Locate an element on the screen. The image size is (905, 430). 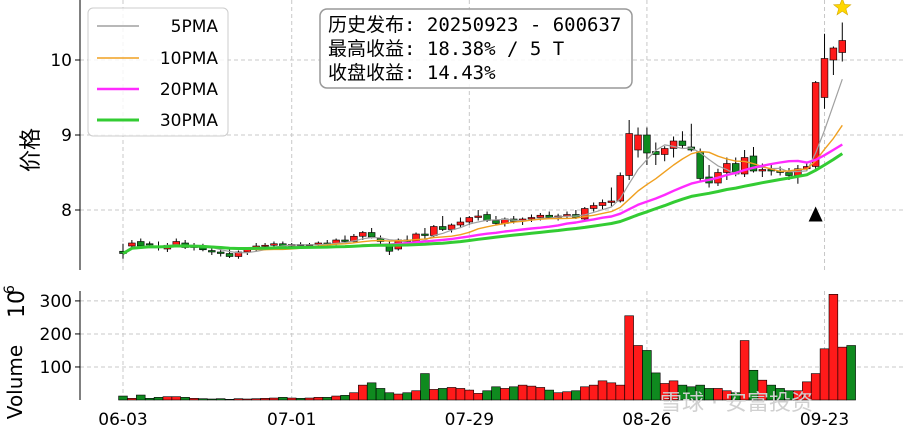
entry-triangle-marker is located at coordinates (815, 214).